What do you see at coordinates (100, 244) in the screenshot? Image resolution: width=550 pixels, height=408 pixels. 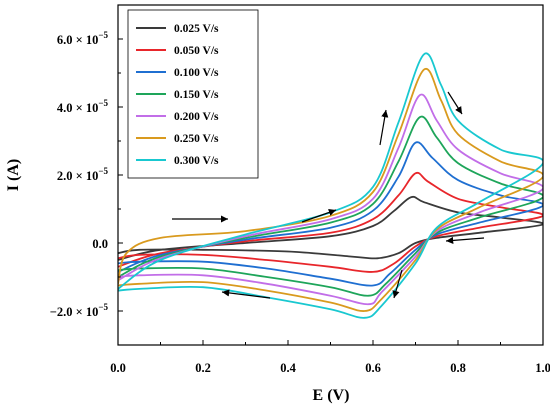 I see `y-tick-label: 0.0` at bounding box center [100, 244].